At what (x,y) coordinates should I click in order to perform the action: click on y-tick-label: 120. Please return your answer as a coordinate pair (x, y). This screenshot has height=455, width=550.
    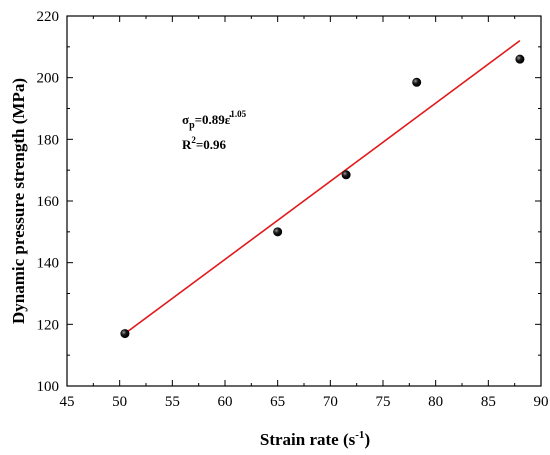
    Looking at the image, I should click on (48, 325).